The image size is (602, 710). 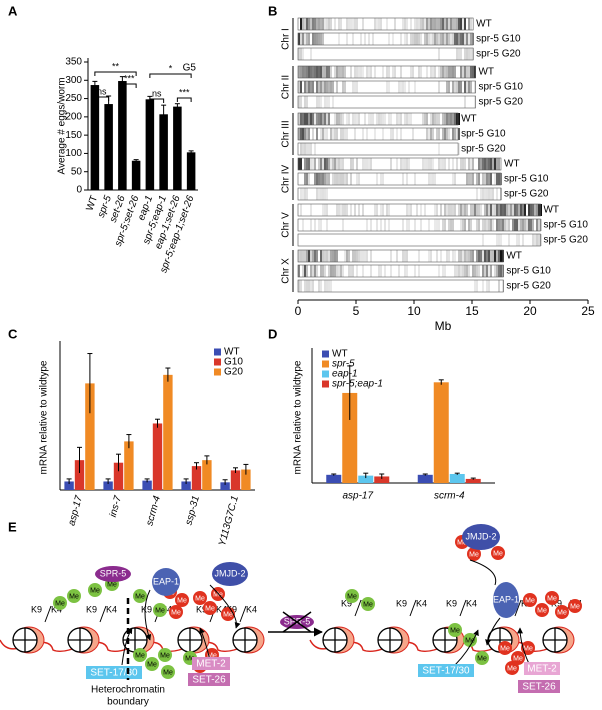 I want to click on histone-residue: K9, so click(x=146, y=609).